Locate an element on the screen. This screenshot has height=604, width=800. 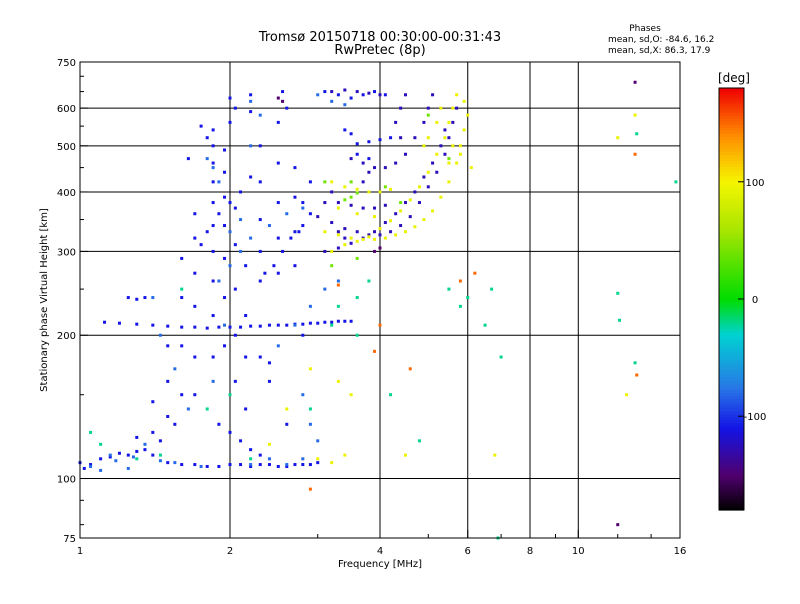
y-tick-label: 300 is located at coordinates (66, 252).